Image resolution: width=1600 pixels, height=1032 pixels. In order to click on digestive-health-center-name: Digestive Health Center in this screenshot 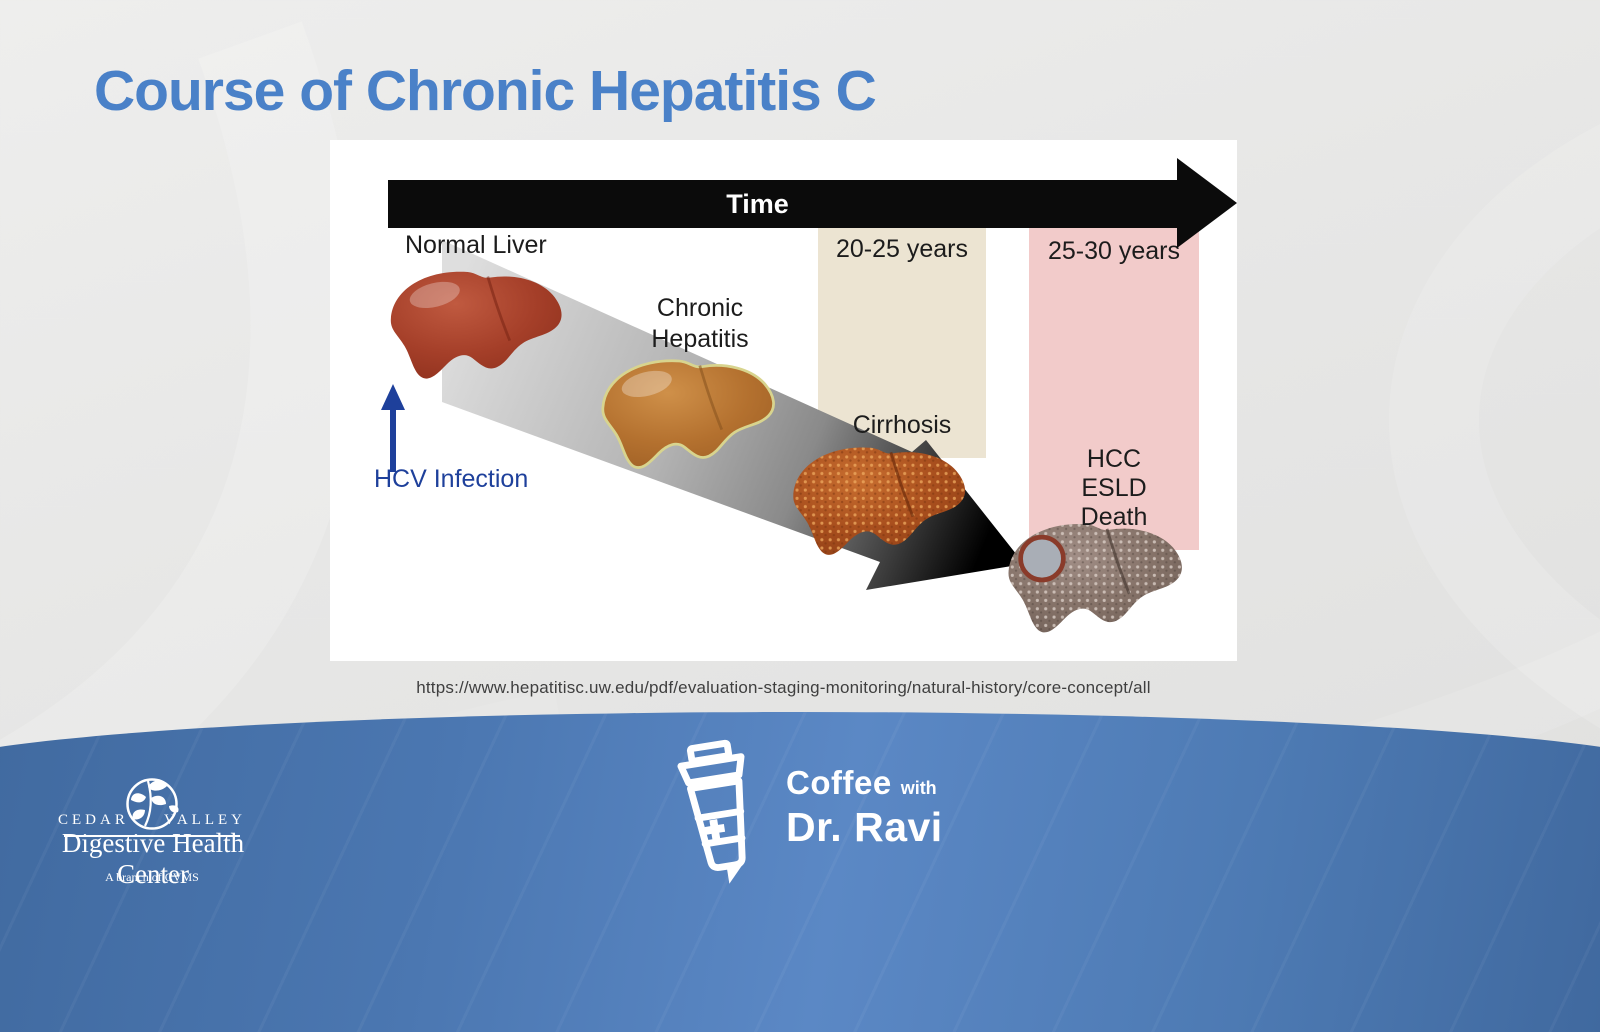, I will do `click(153, 858)`.